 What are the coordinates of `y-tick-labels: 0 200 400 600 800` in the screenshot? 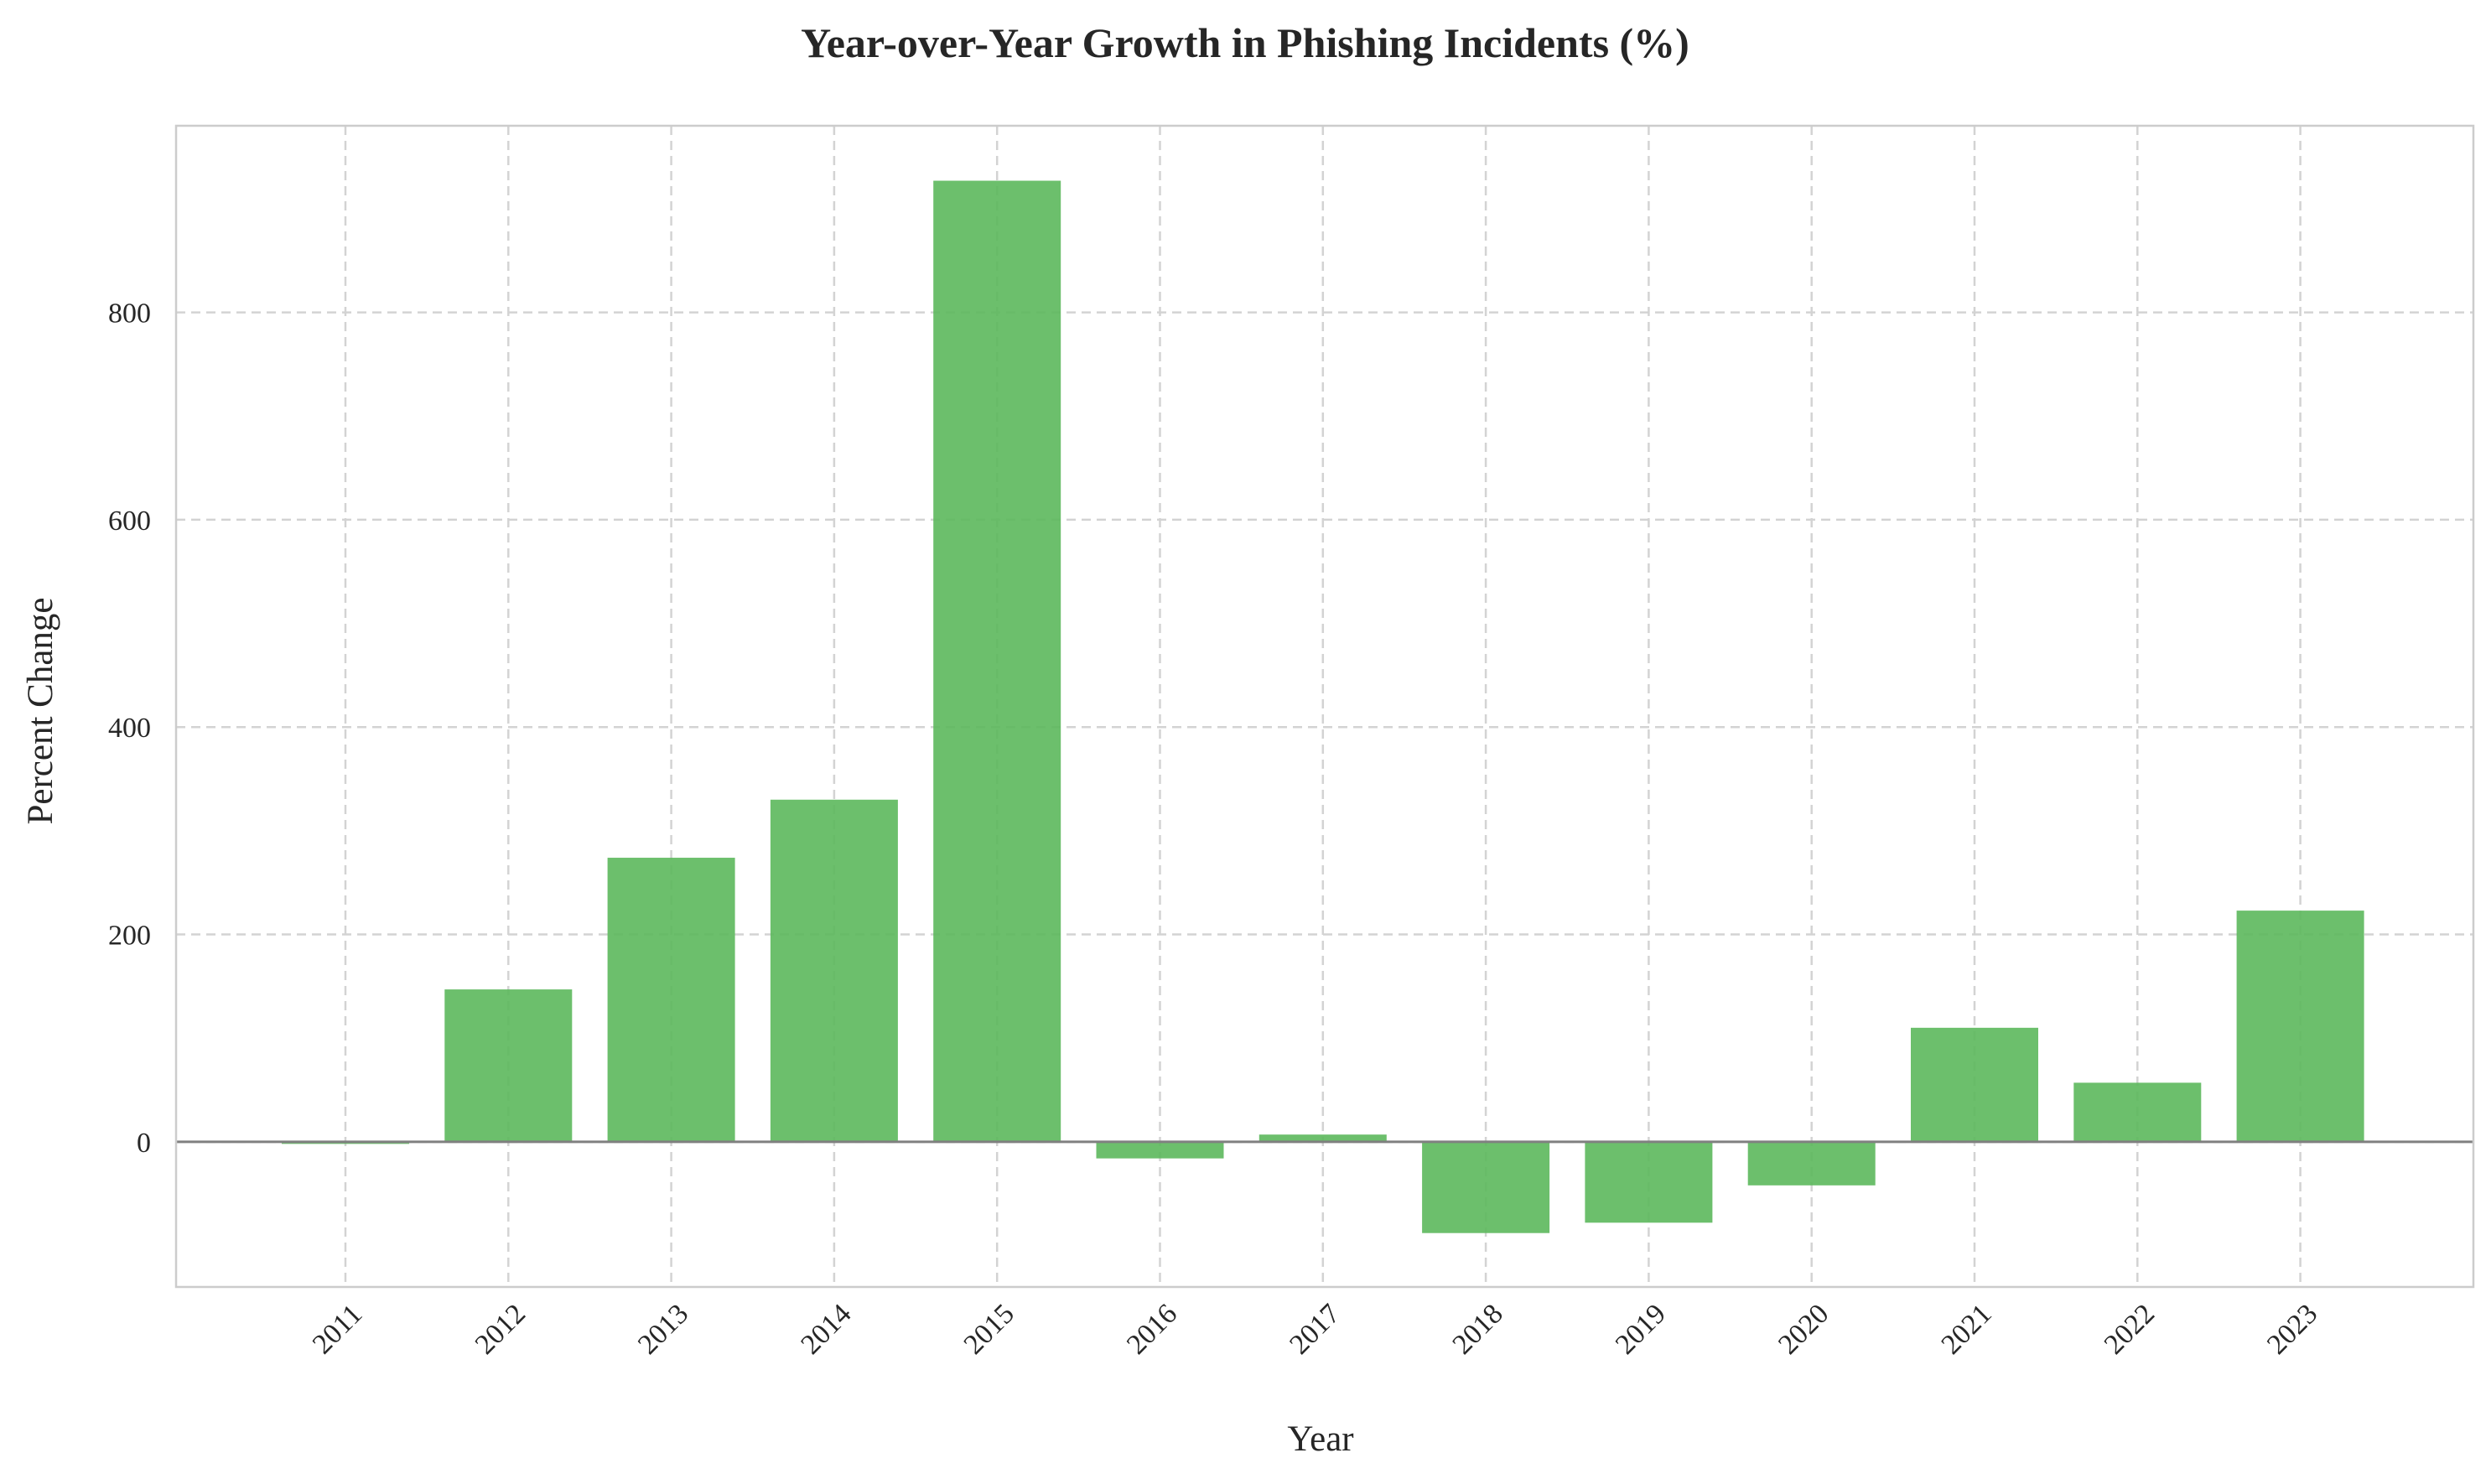 It's located at (129, 728).